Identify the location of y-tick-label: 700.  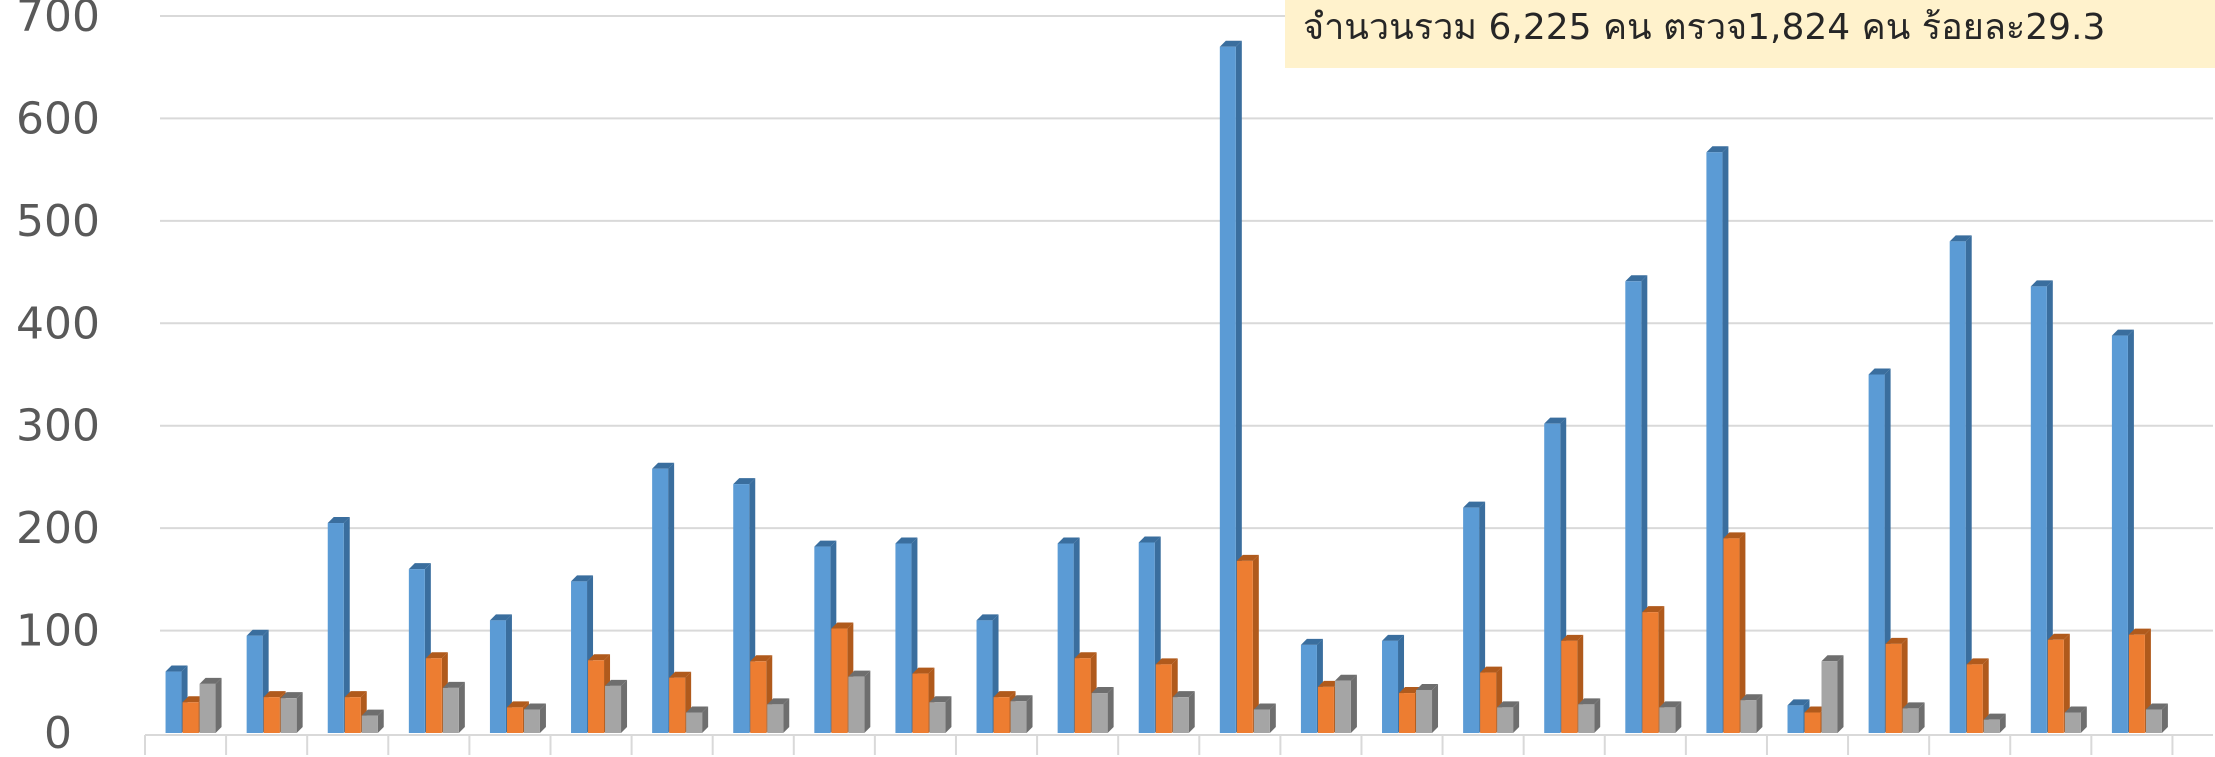
(58, 21).